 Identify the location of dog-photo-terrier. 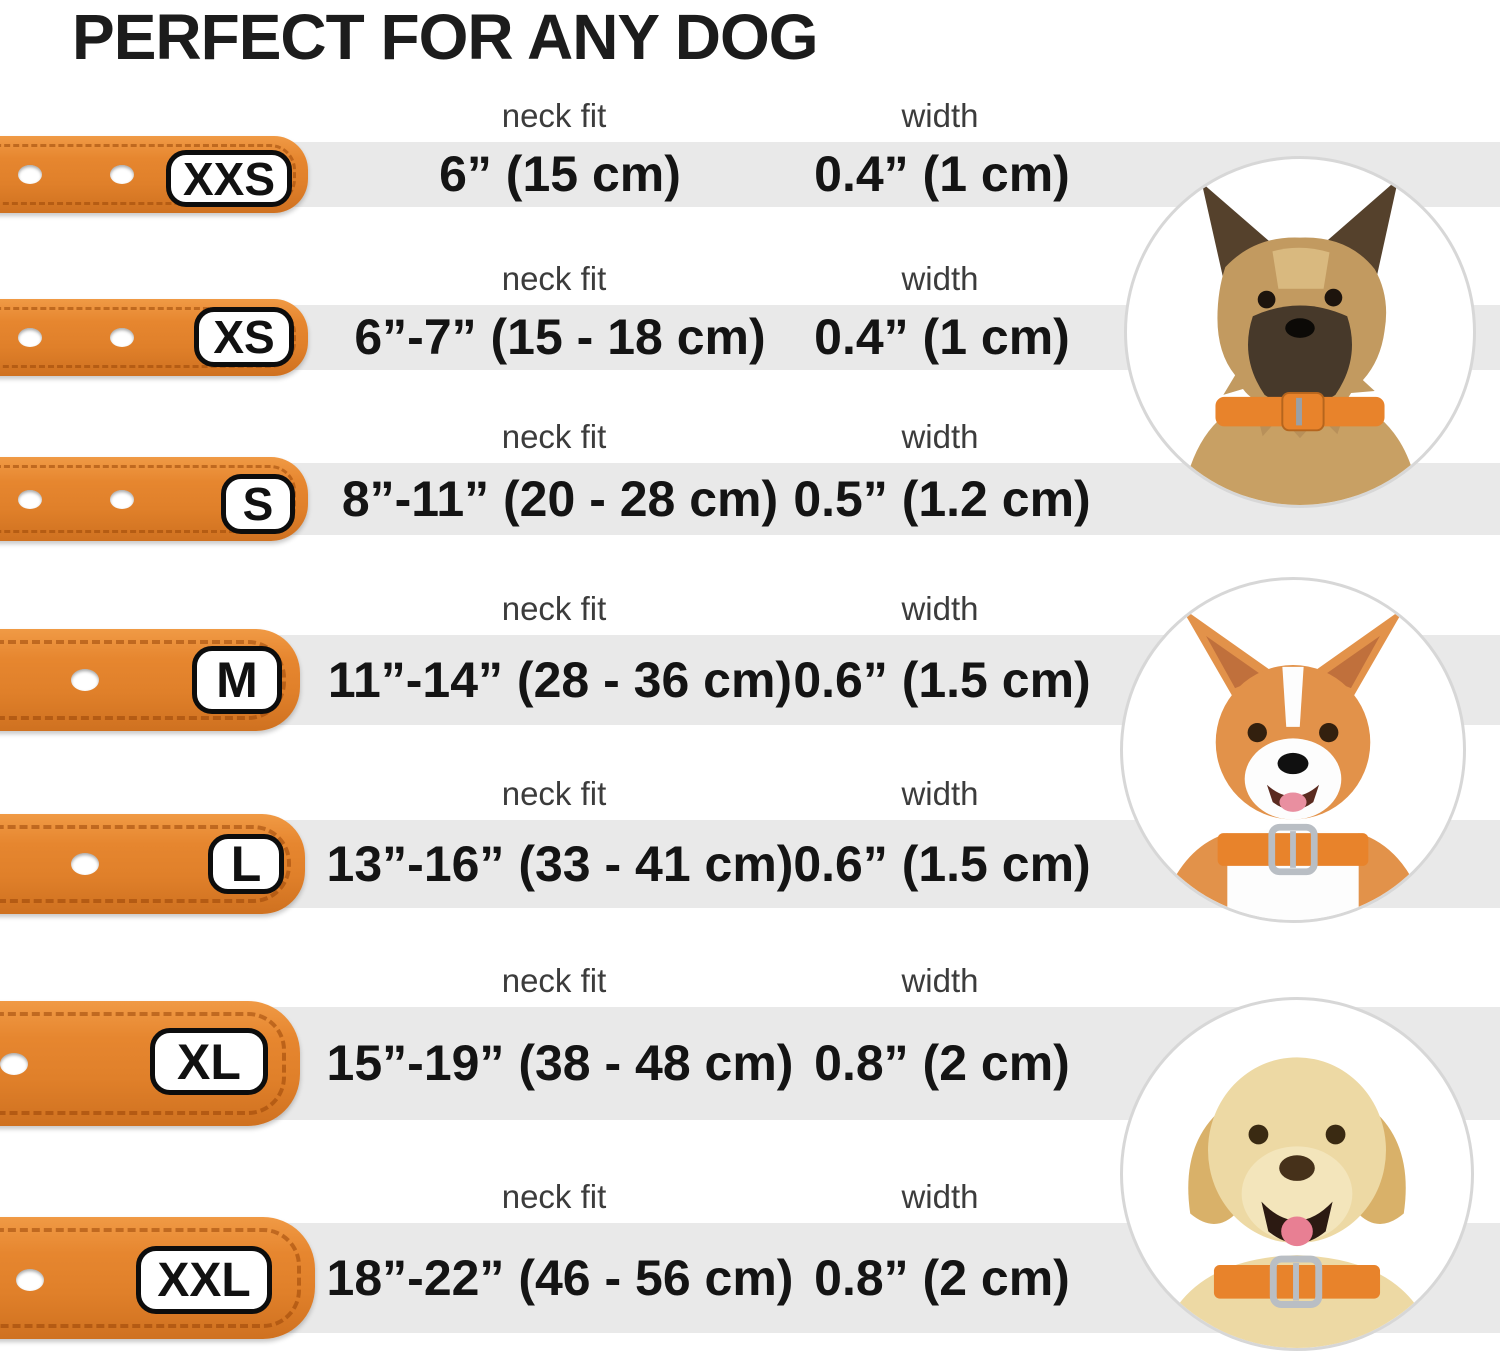
(1300, 332).